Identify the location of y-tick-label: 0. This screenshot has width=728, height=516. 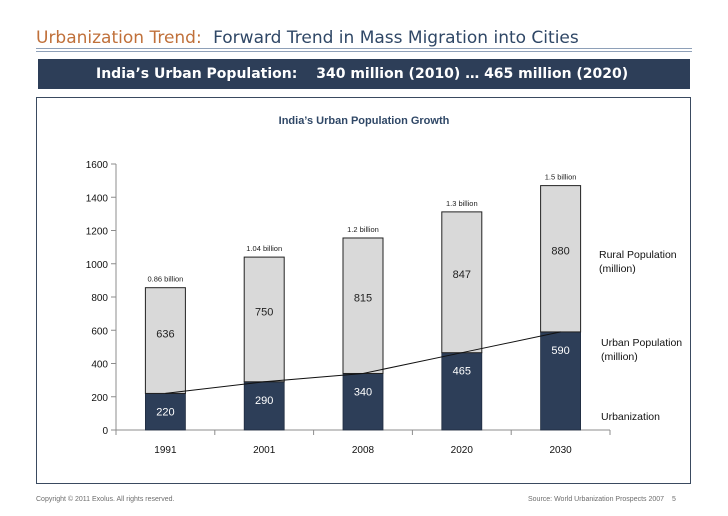
(105, 431).